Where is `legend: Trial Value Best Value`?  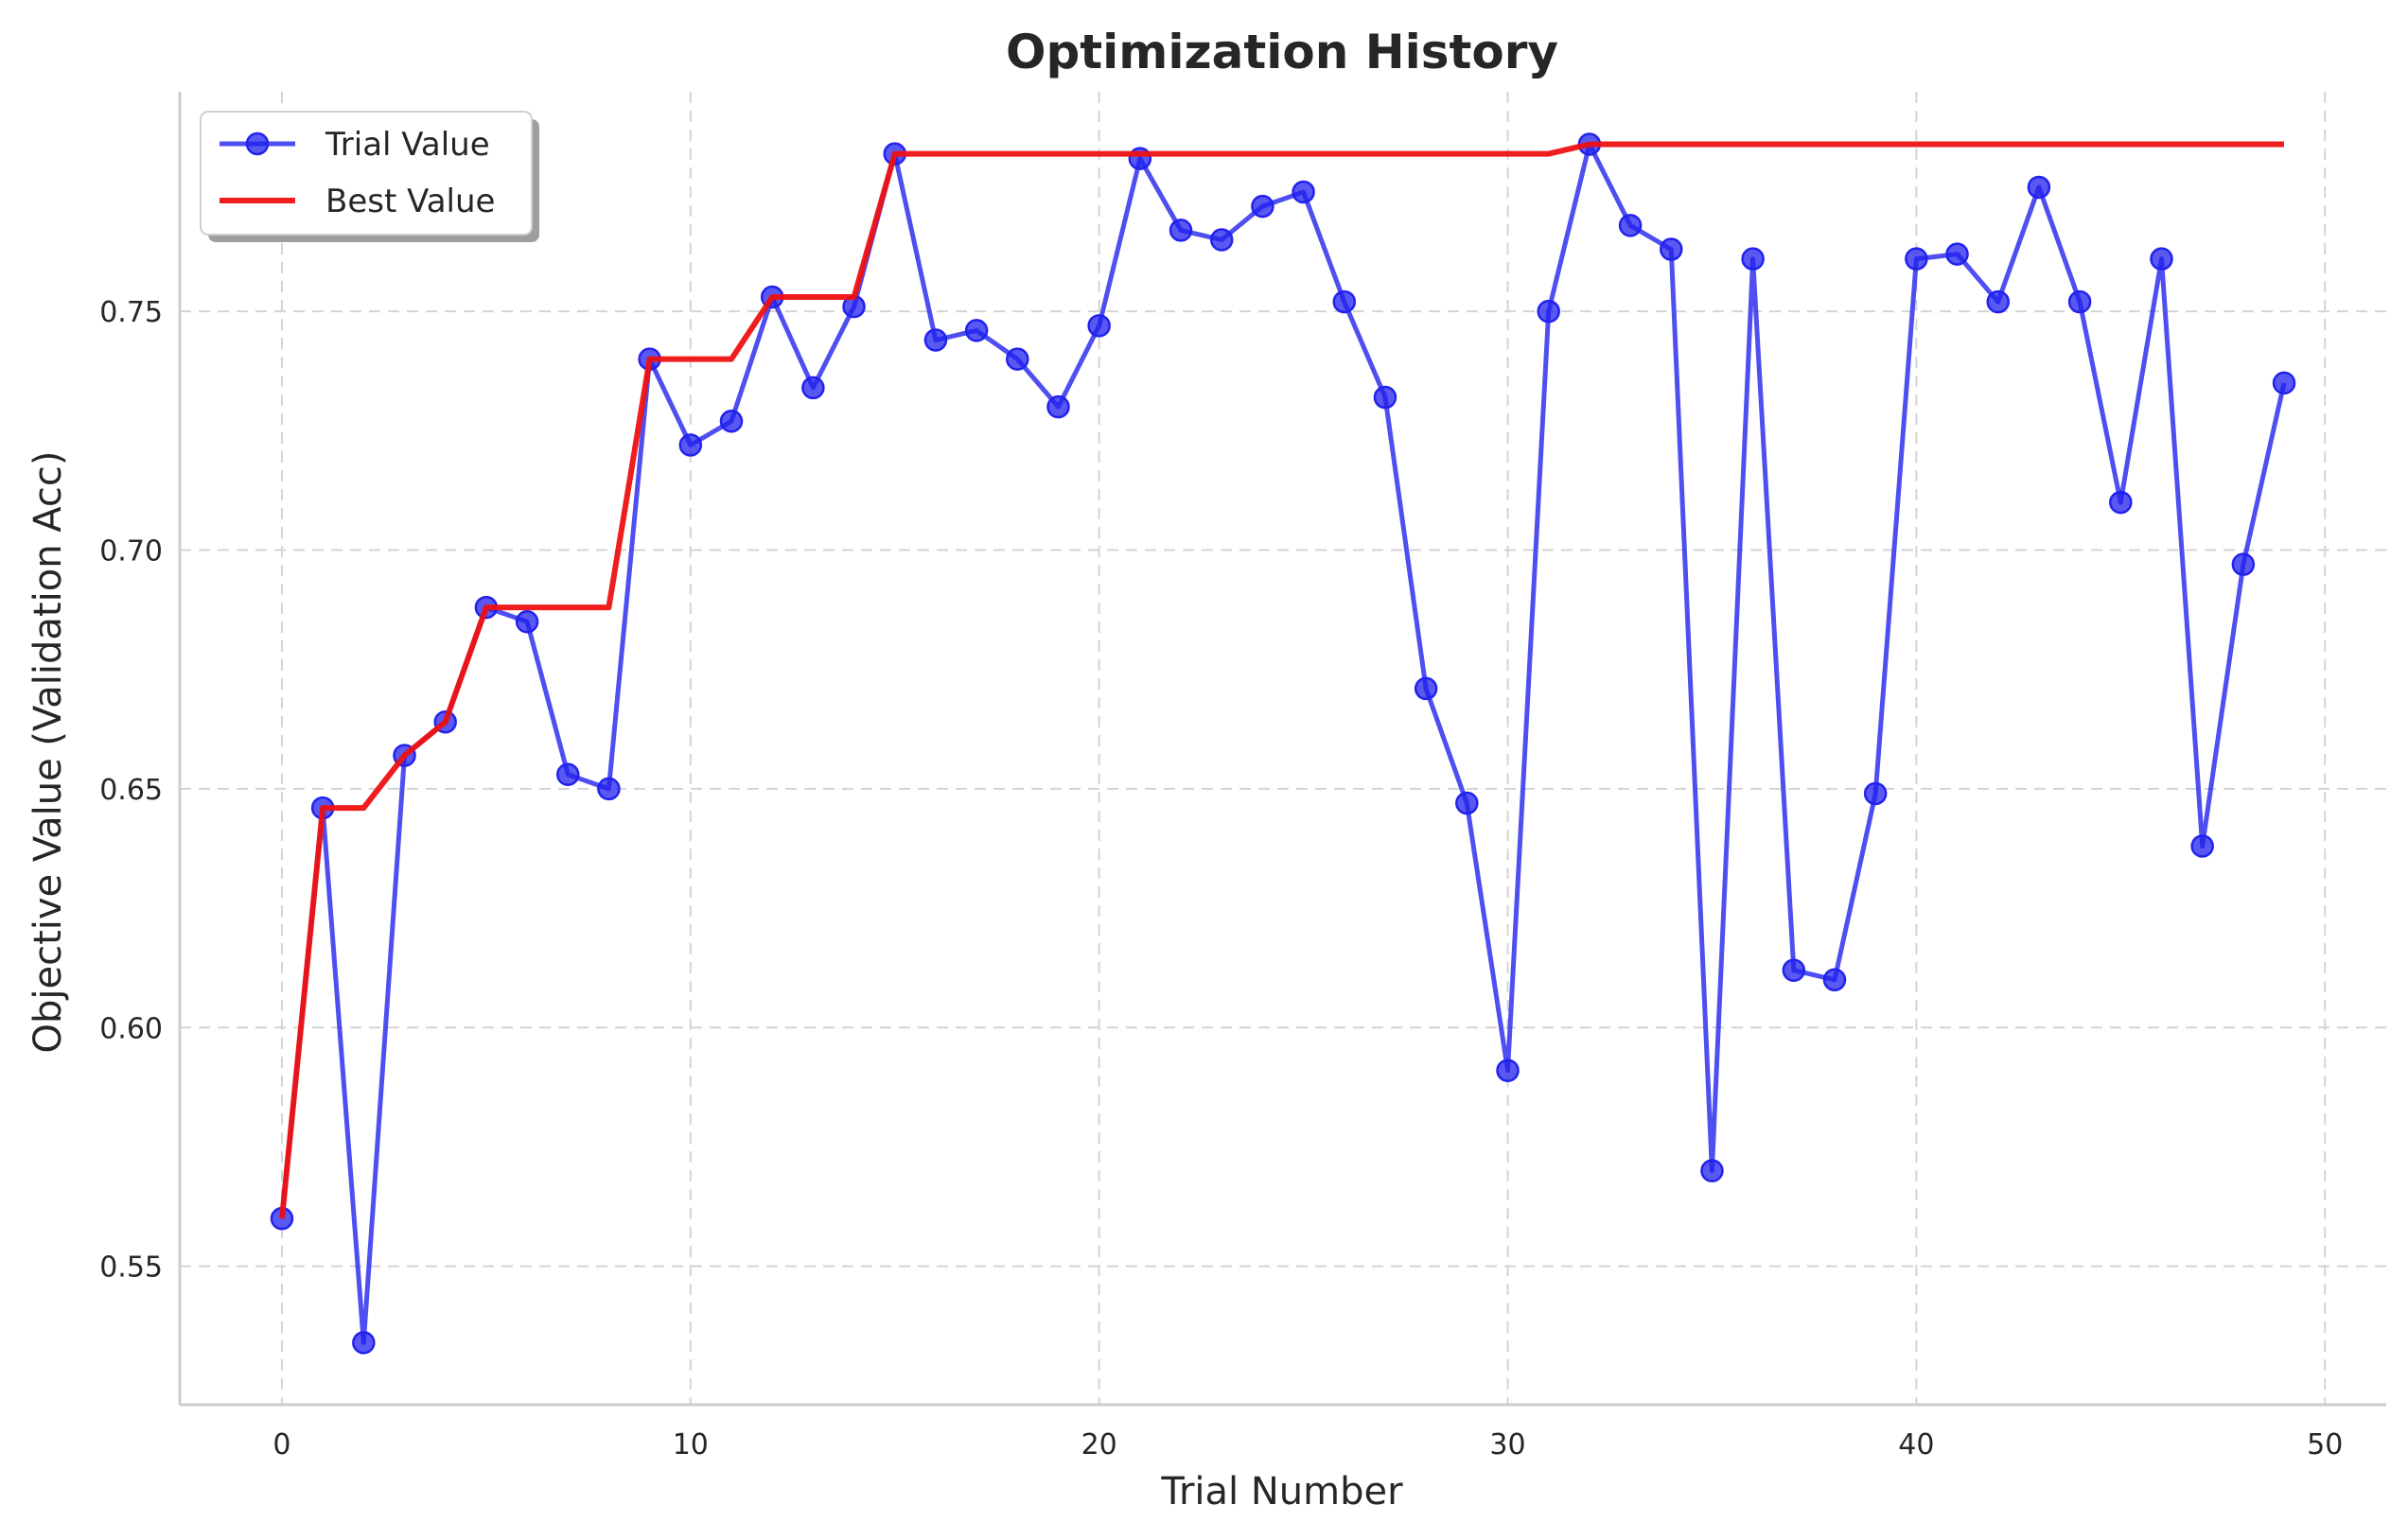 legend: Trial Value Best Value is located at coordinates (369, 176).